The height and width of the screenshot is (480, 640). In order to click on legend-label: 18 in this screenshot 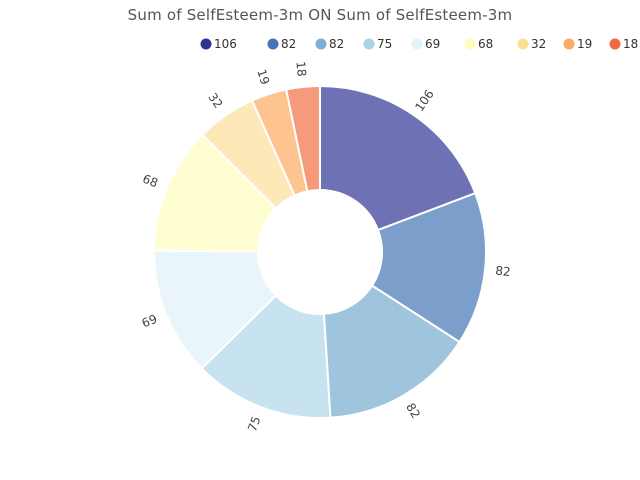, I will do `click(630, 44)`.